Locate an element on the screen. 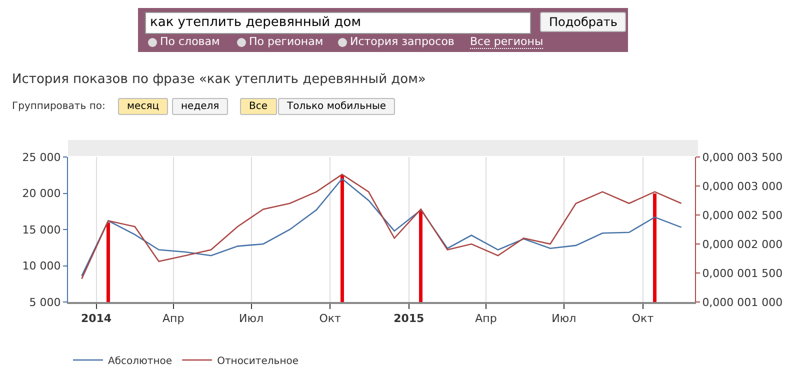 The image size is (800, 391). y-tick-label: 15 000 is located at coordinates (41, 229).